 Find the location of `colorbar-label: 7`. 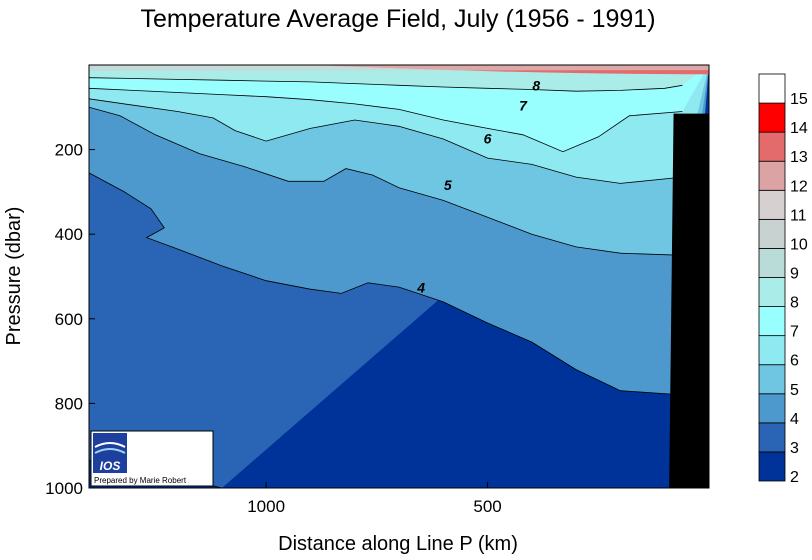

colorbar-label: 7 is located at coordinates (794, 332).